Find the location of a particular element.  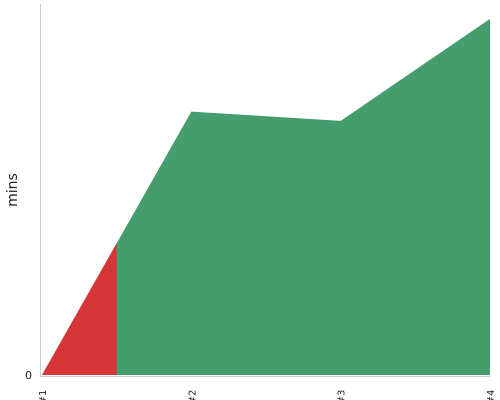

y-axis-label: mins is located at coordinates (13, 190).